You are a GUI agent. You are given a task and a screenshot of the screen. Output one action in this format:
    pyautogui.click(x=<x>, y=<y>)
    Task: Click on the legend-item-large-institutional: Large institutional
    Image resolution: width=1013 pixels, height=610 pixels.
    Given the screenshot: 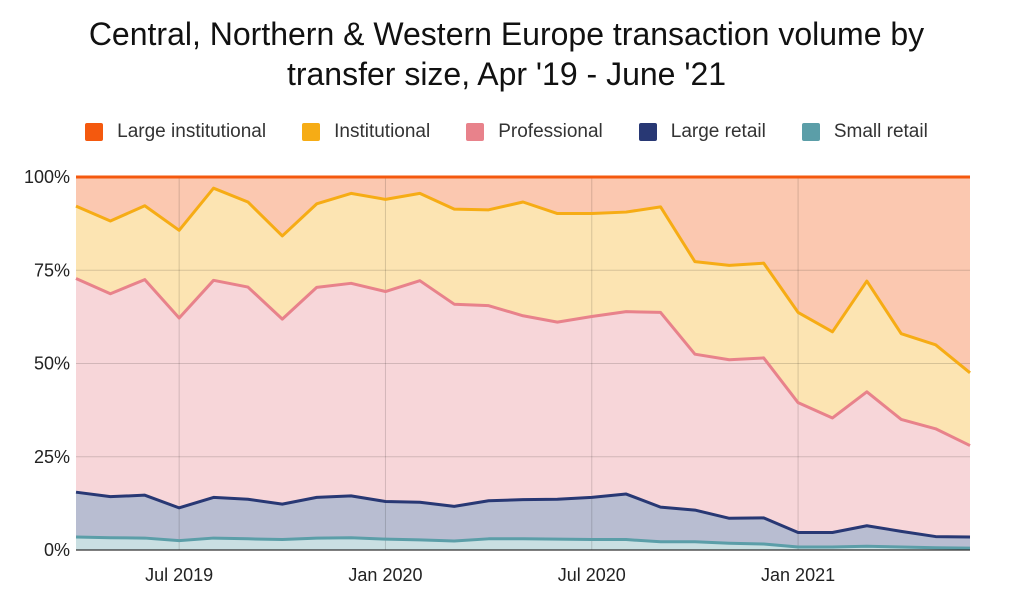 What is the action you would take?
    pyautogui.click(x=175, y=132)
    